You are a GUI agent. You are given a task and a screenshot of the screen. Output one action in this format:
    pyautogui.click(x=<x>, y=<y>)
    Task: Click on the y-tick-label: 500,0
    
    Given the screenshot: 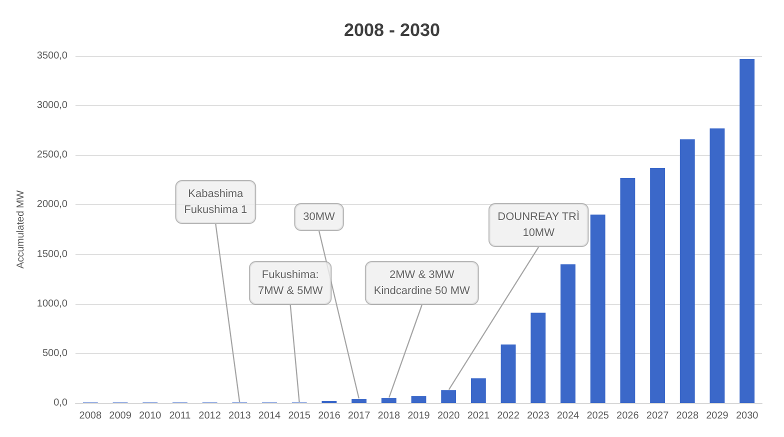 What is the action you would take?
    pyautogui.click(x=55, y=353)
    